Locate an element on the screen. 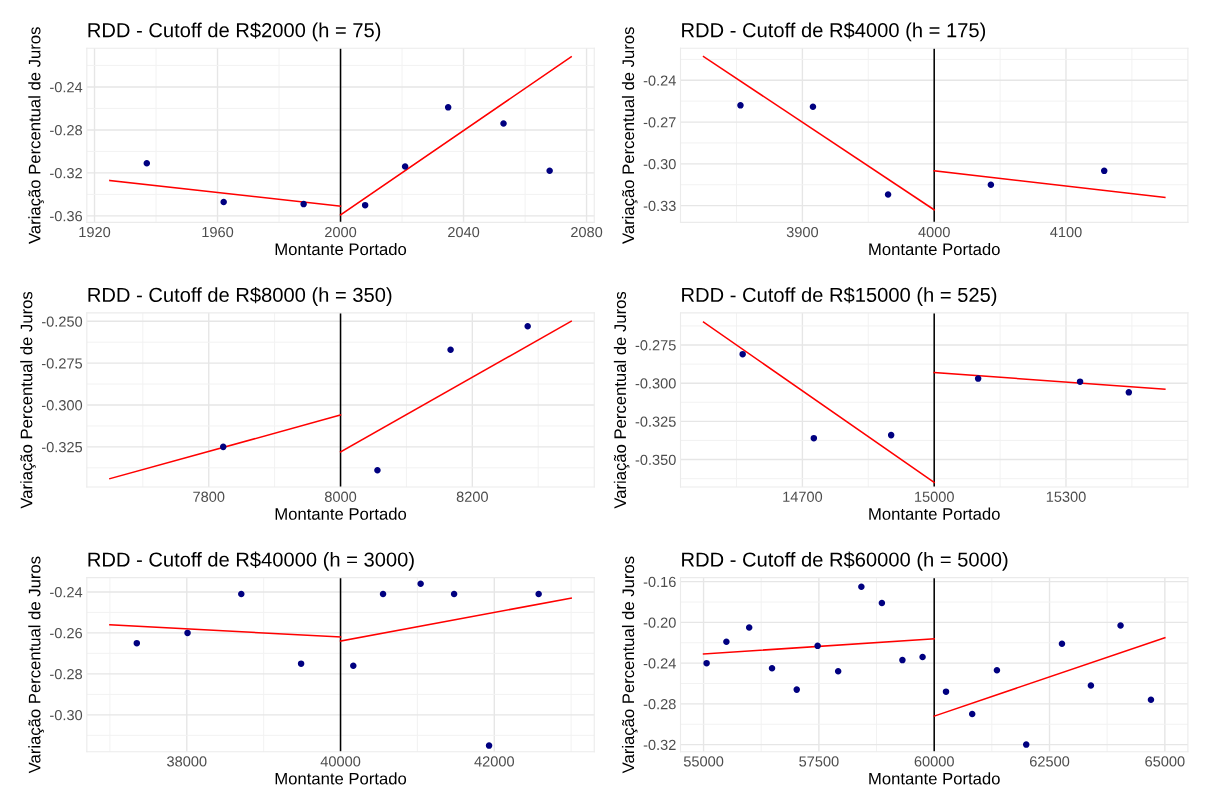 The image size is (1206, 804). x-tick-label: 15300 is located at coordinates (1066, 496).